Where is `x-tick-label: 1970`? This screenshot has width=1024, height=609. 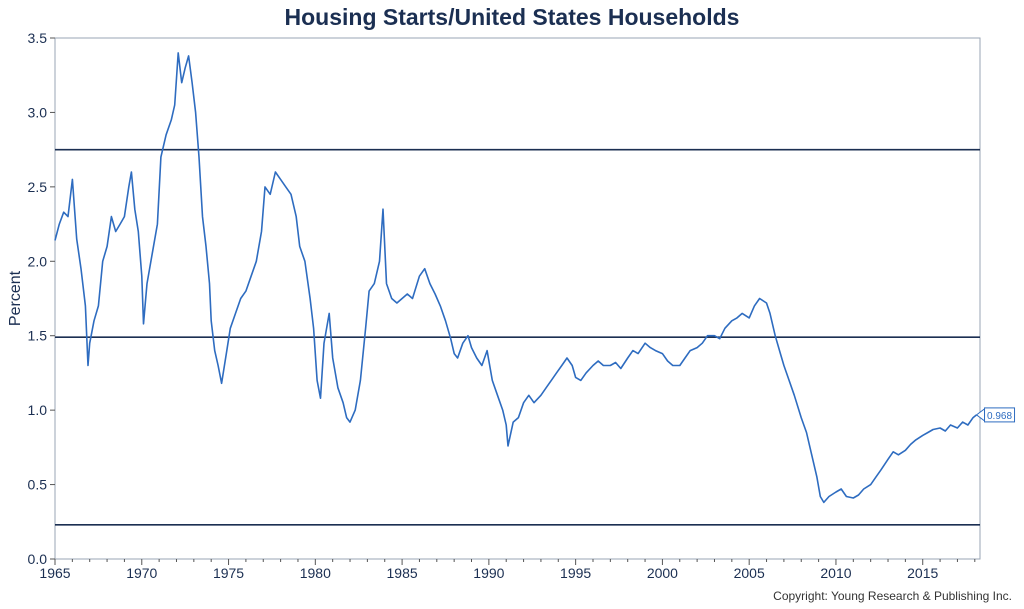 x-tick-label: 1970 is located at coordinates (141, 573).